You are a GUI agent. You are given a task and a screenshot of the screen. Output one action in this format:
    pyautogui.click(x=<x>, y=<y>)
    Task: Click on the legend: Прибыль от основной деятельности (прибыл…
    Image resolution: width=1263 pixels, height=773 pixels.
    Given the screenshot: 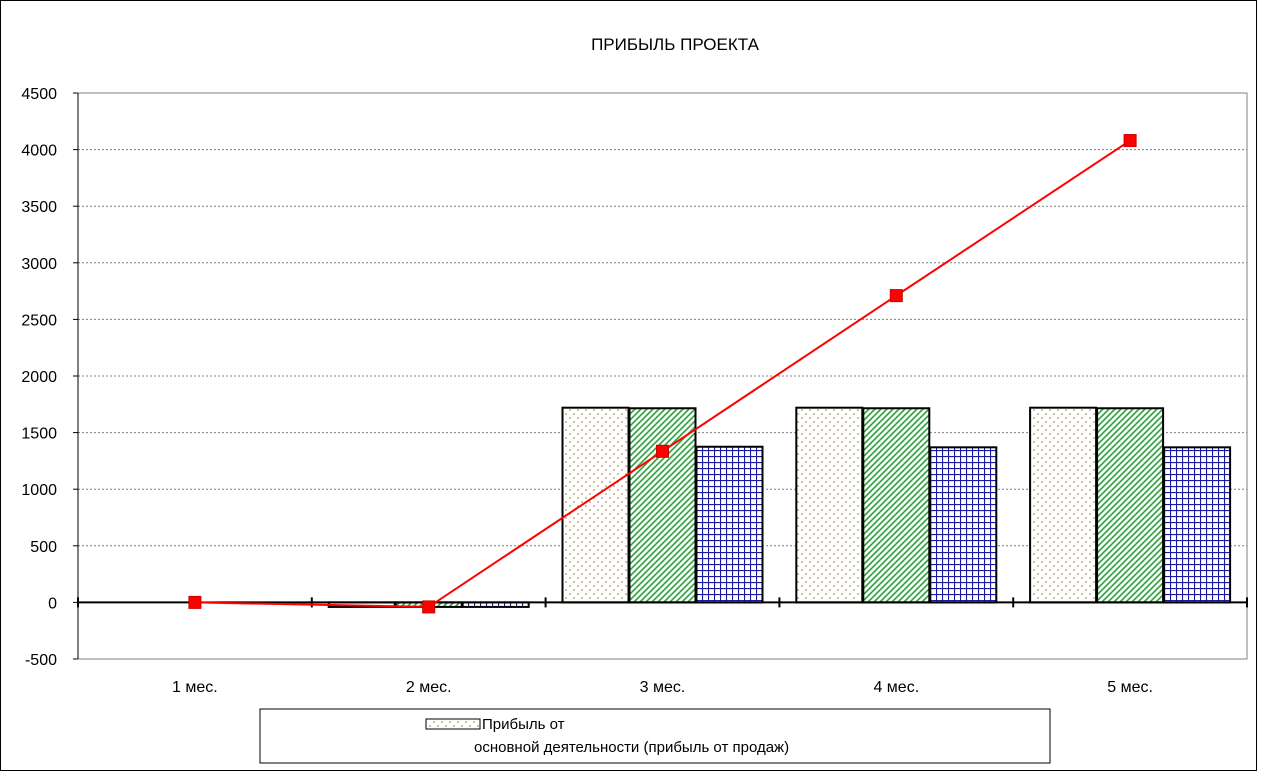 What is the action you would take?
    pyautogui.click(x=655, y=736)
    